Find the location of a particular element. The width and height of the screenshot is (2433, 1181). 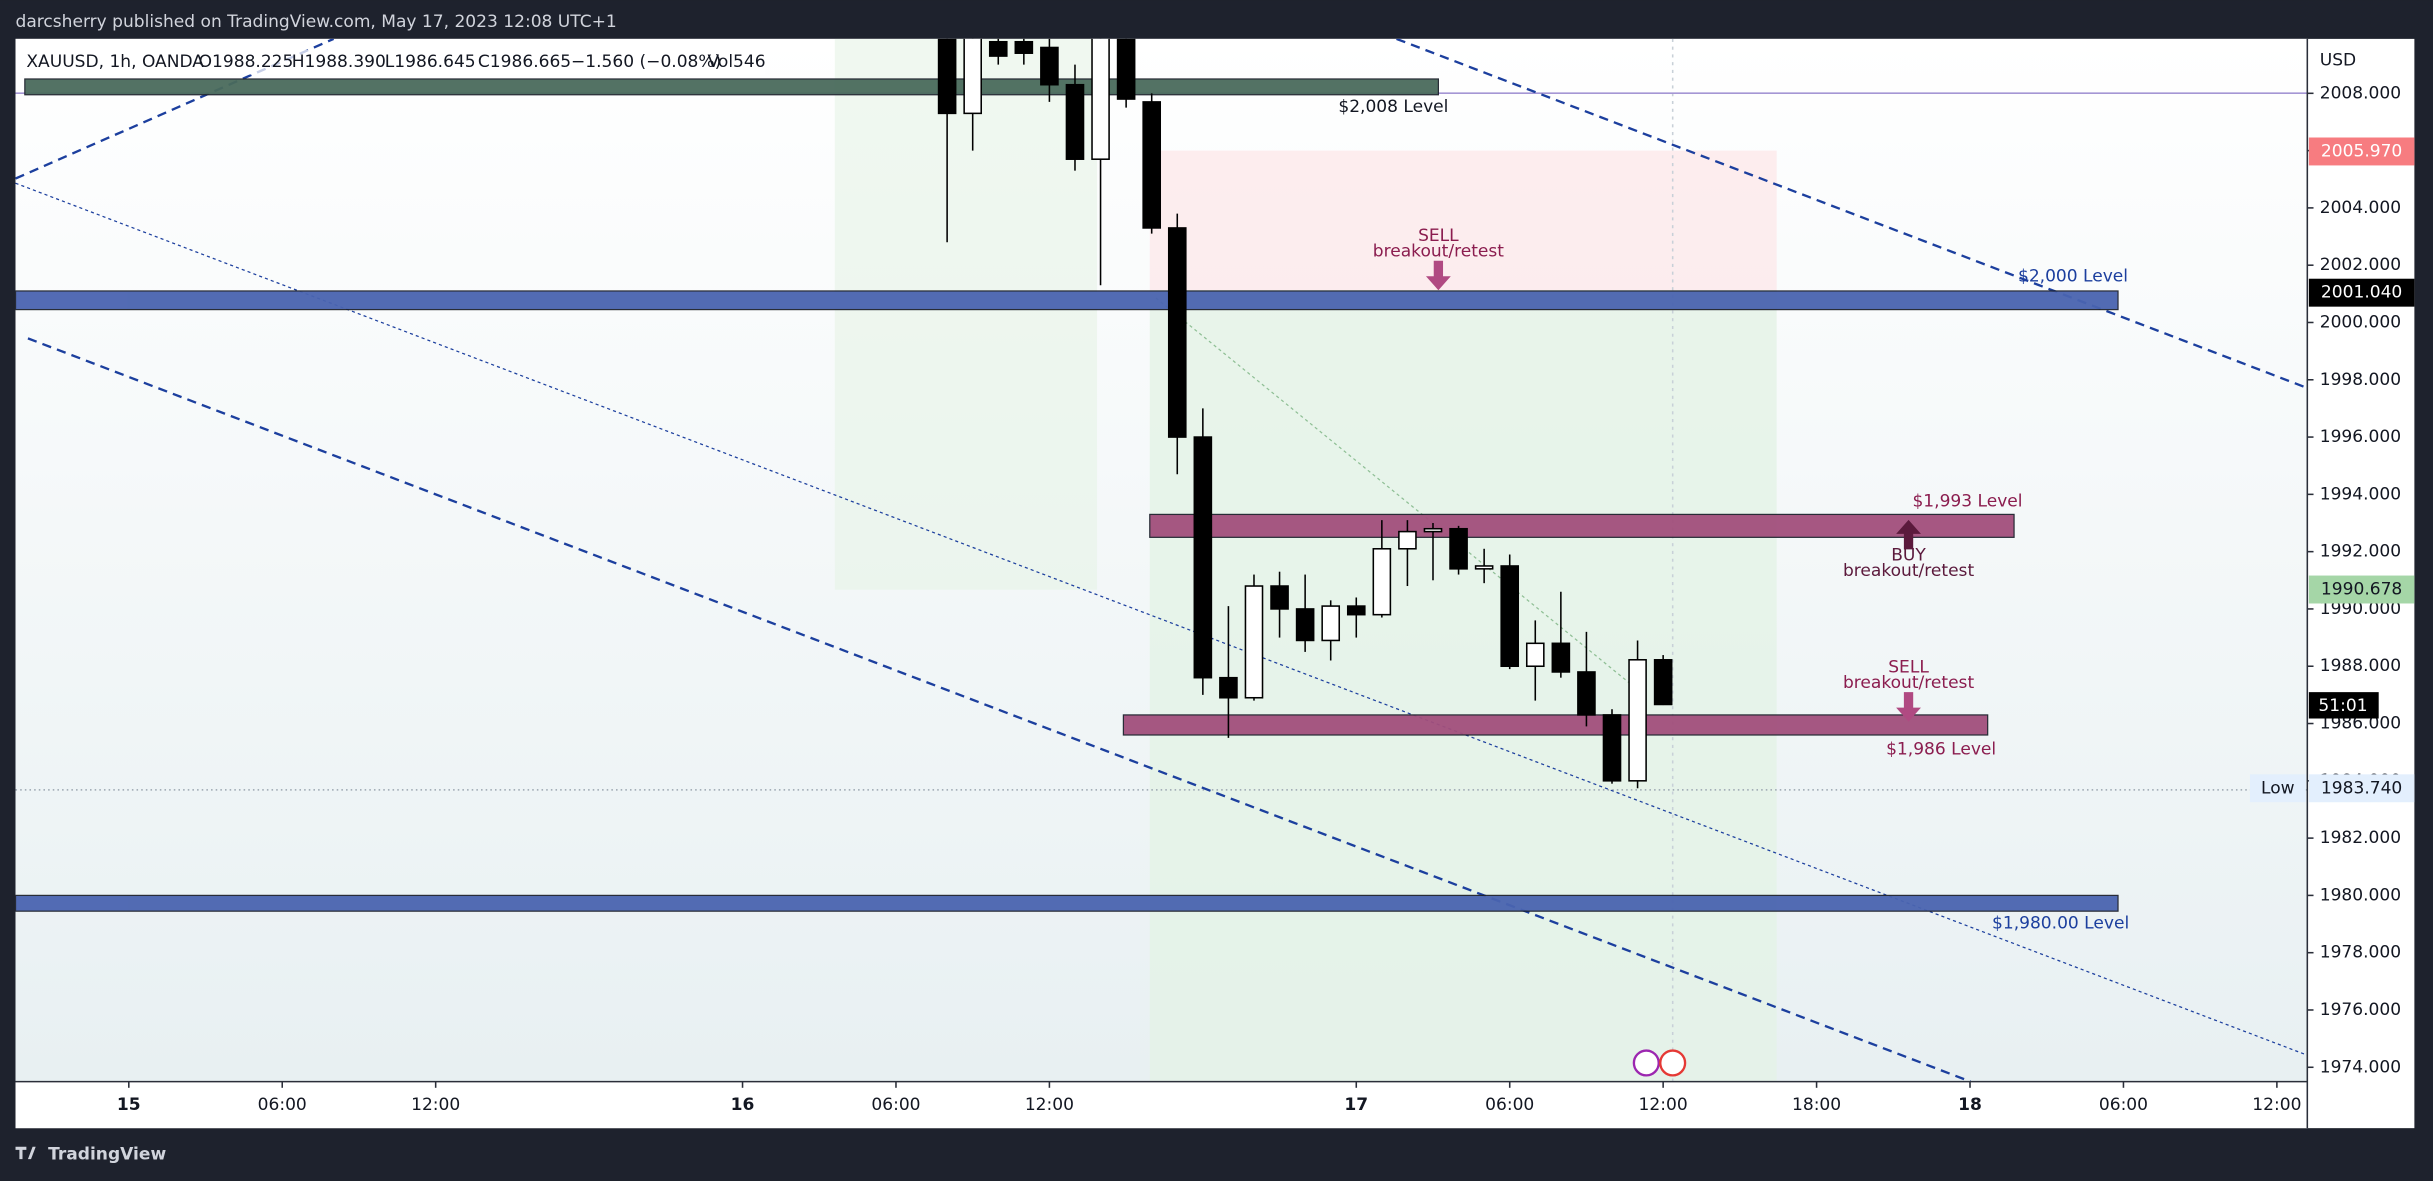

brand: TradingView is located at coordinates (107, 1155).